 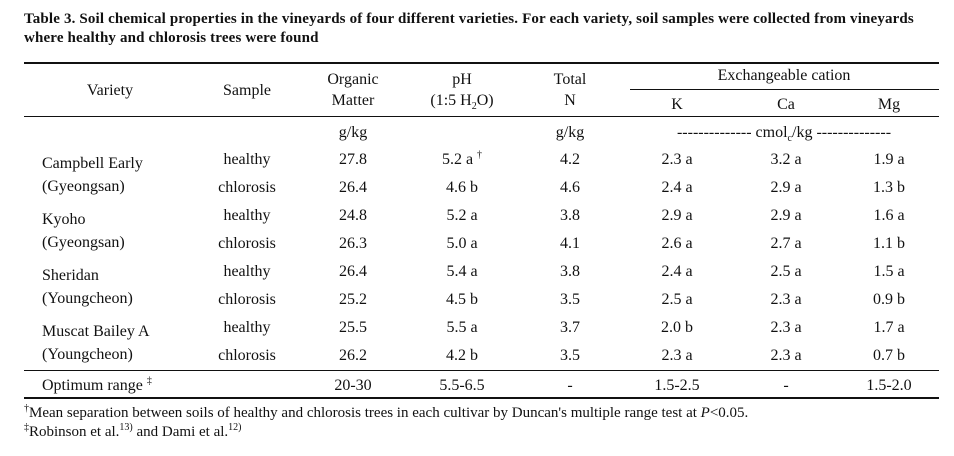 I want to click on variety-name: Kyoho, so click(x=64, y=219).